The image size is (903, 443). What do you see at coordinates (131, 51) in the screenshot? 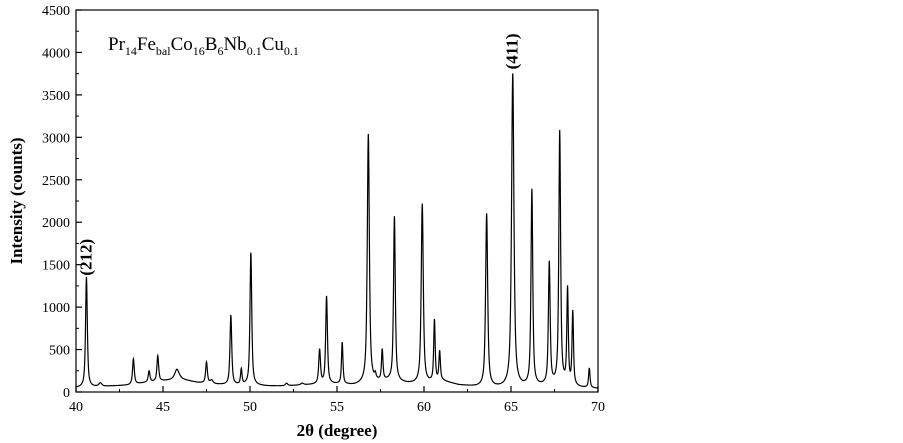
I see `formula-subscript: 14` at bounding box center [131, 51].